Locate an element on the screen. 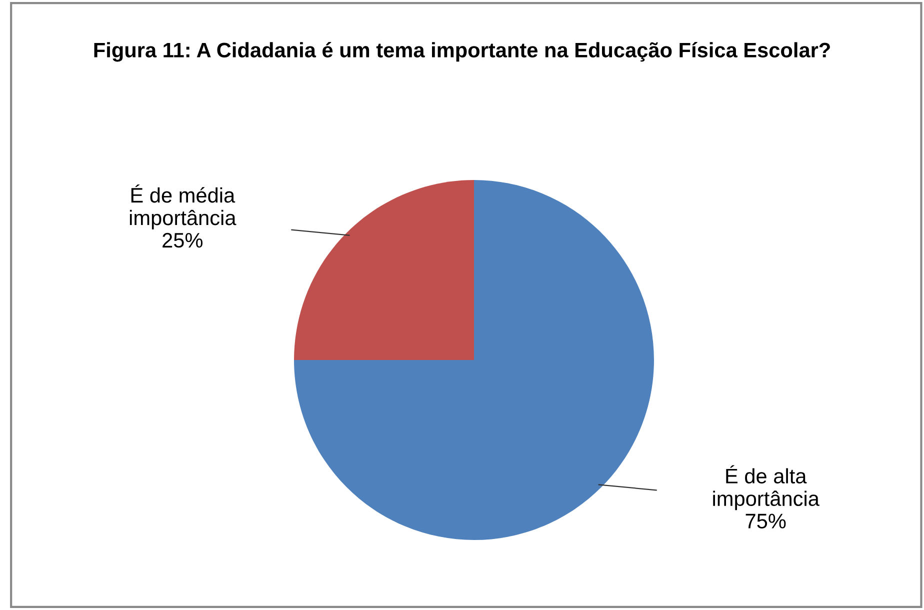 This screenshot has height=610, width=924. slice-label: É de média importância is located at coordinates (183, 207).